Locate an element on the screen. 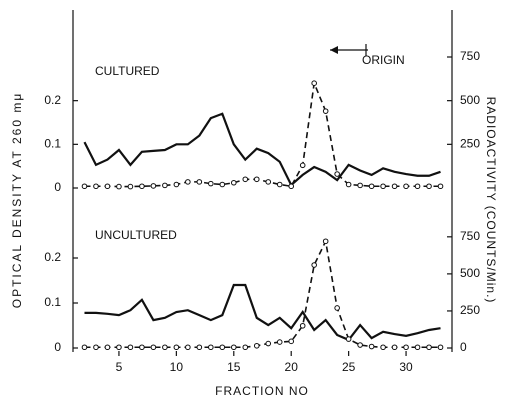 This screenshot has height=403, width=514. x-tick-label: 30 is located at coordinates (406, 367).